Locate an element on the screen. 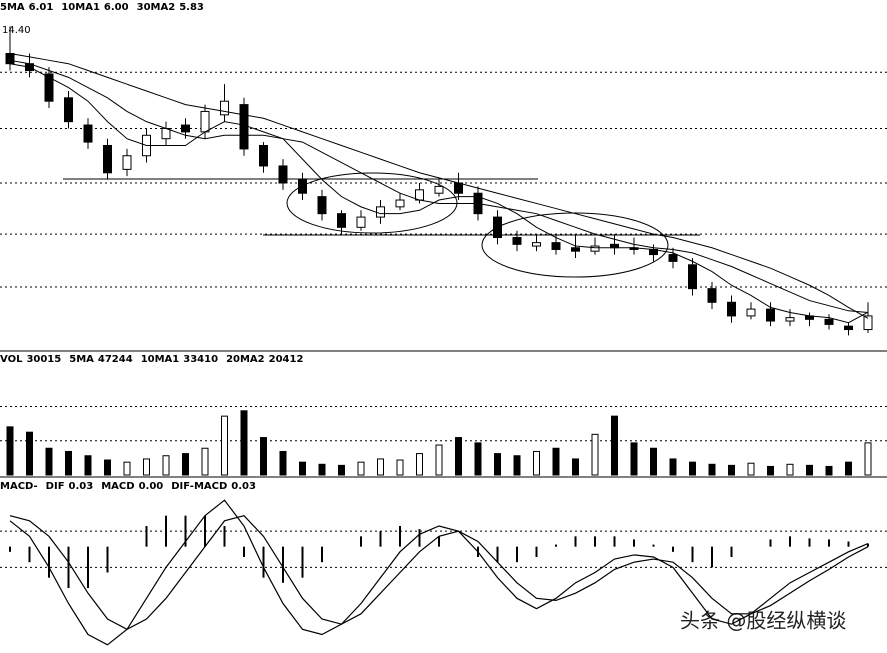  legend-name: 30MA2 is located at coordinates (156, 7).